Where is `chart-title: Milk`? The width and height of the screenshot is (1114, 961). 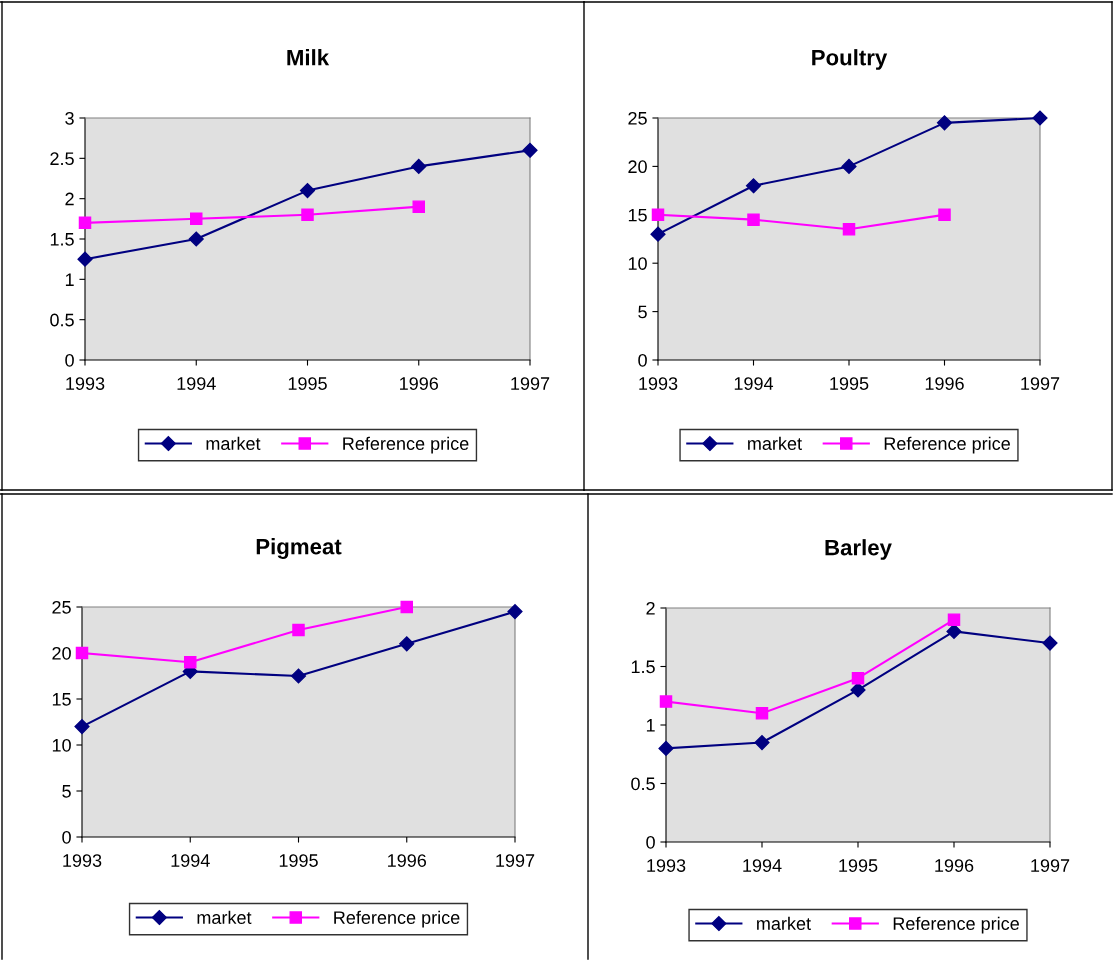 chart-title: Milk is located at coordinates (308, 57).